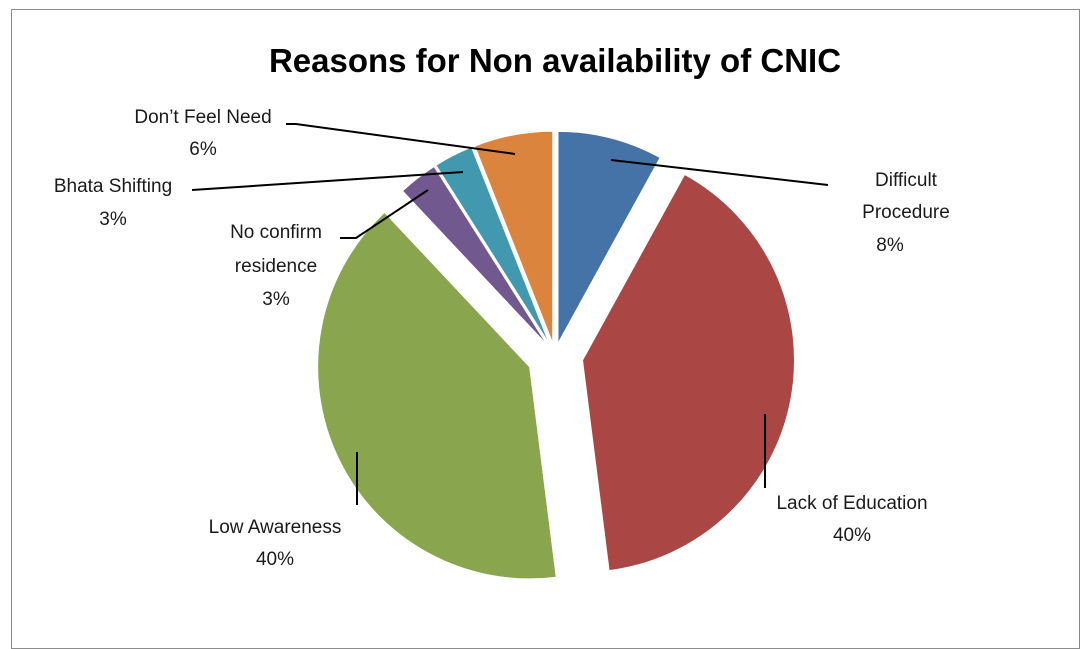  I want to click on slice-difficult-procedure, so click(609, 237).